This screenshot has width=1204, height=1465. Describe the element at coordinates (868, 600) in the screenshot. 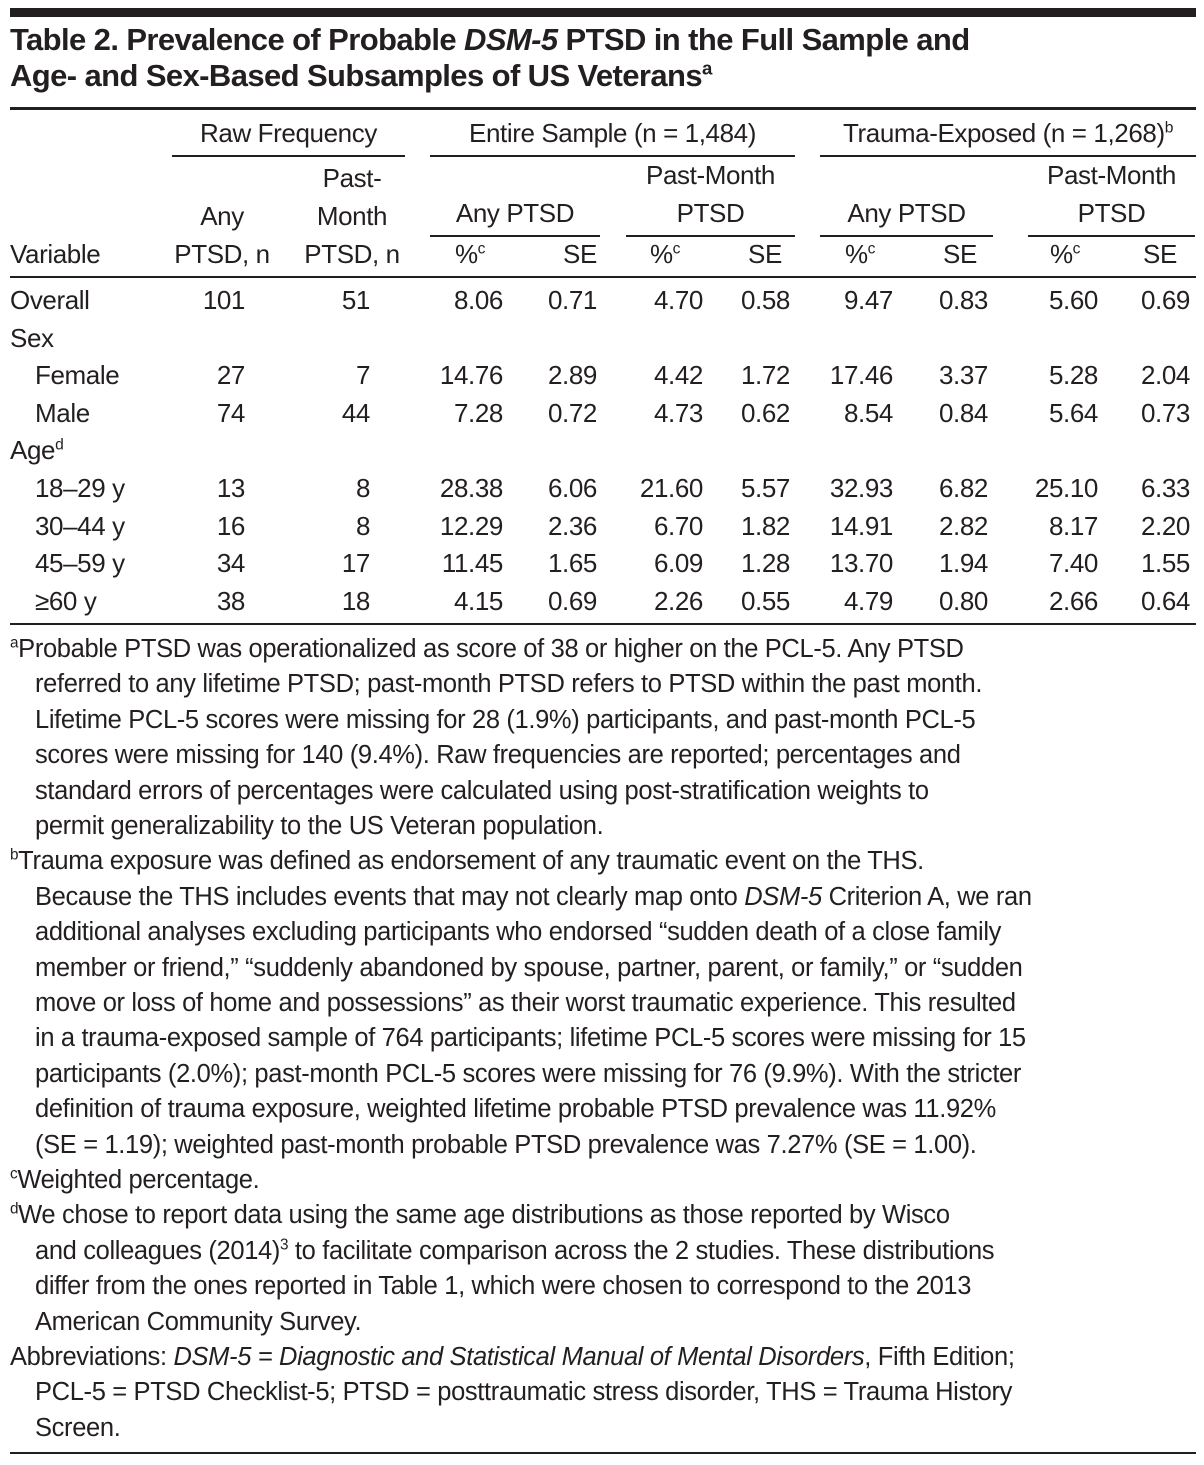

I see `table-cell: 4.79` at that location.